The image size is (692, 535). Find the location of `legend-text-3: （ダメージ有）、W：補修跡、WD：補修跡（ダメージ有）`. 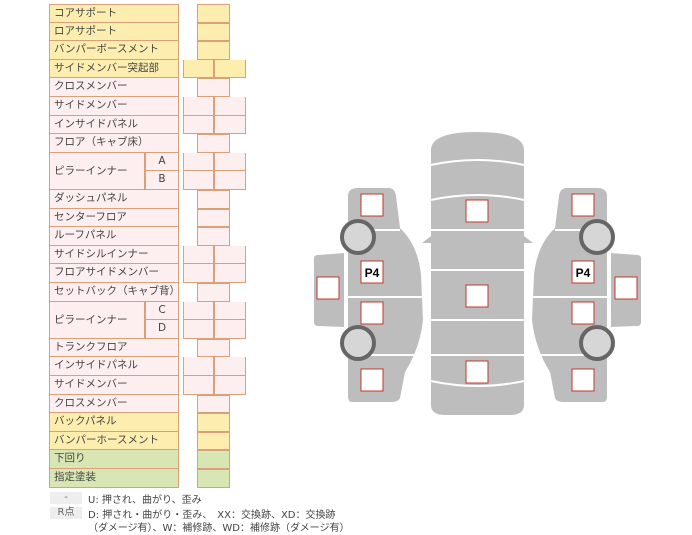

legend-text-3: （ダメージ有）、W：補修跡、WD：補修跡（ダメージ有） is located at coordinates (219, 528).